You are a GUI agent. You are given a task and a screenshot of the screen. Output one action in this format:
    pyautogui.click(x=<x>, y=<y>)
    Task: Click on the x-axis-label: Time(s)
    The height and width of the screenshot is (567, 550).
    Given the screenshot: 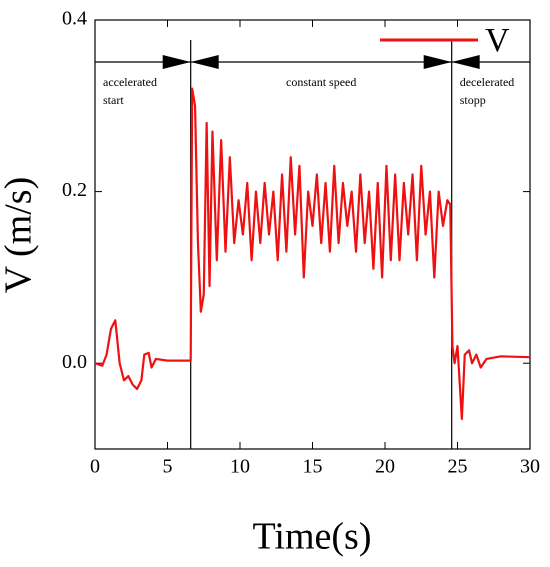 What is the action you would take?
    pyautogui.click(x=312, y=537)
    